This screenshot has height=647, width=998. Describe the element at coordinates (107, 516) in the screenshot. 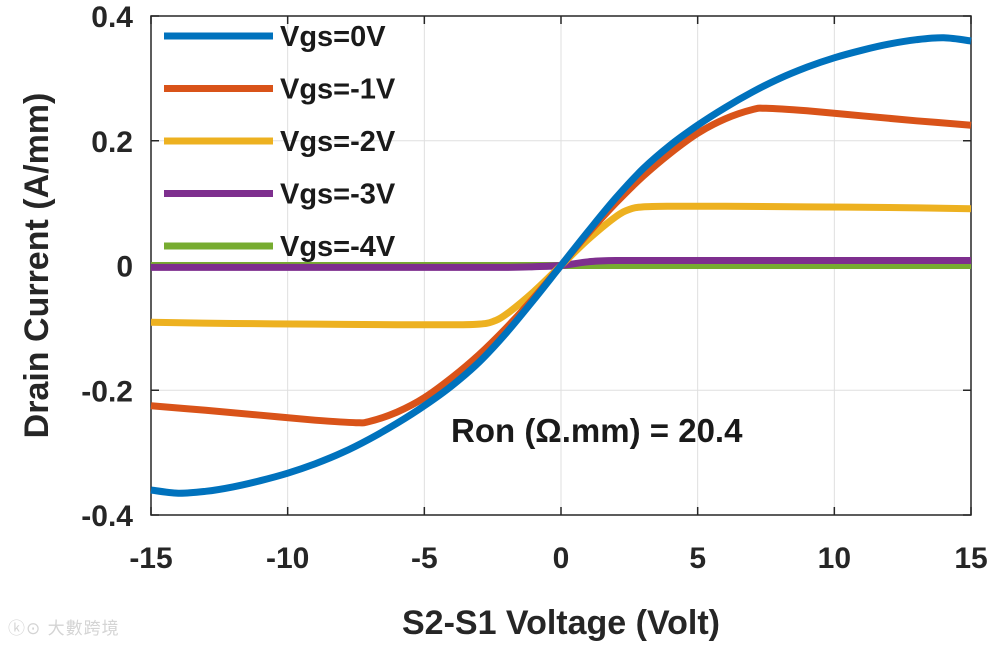

I see `y-tick-label: -0.4` at that location.